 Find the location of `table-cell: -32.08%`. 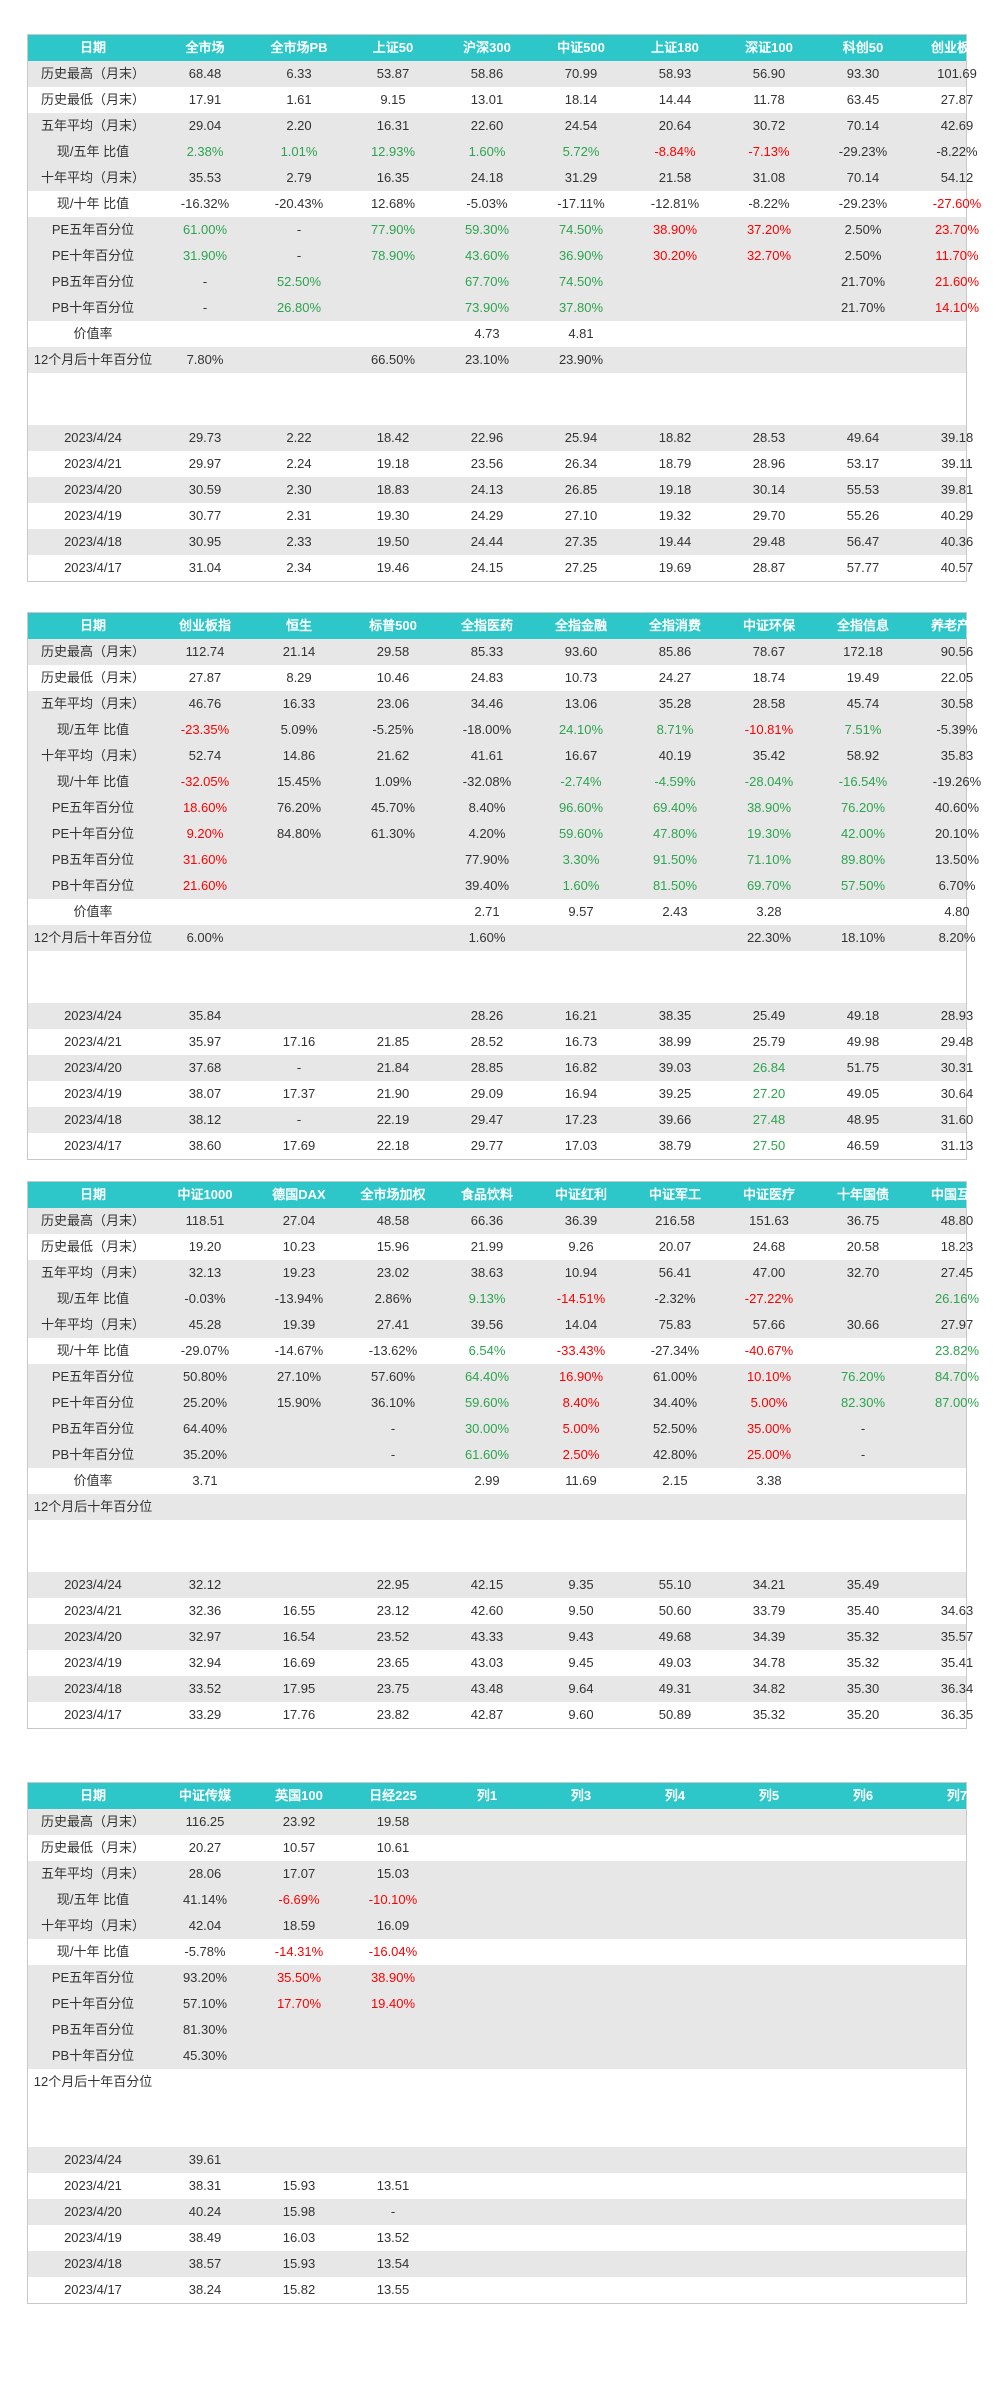

table-cell: -32.08% is located at coordinates (487, 781).